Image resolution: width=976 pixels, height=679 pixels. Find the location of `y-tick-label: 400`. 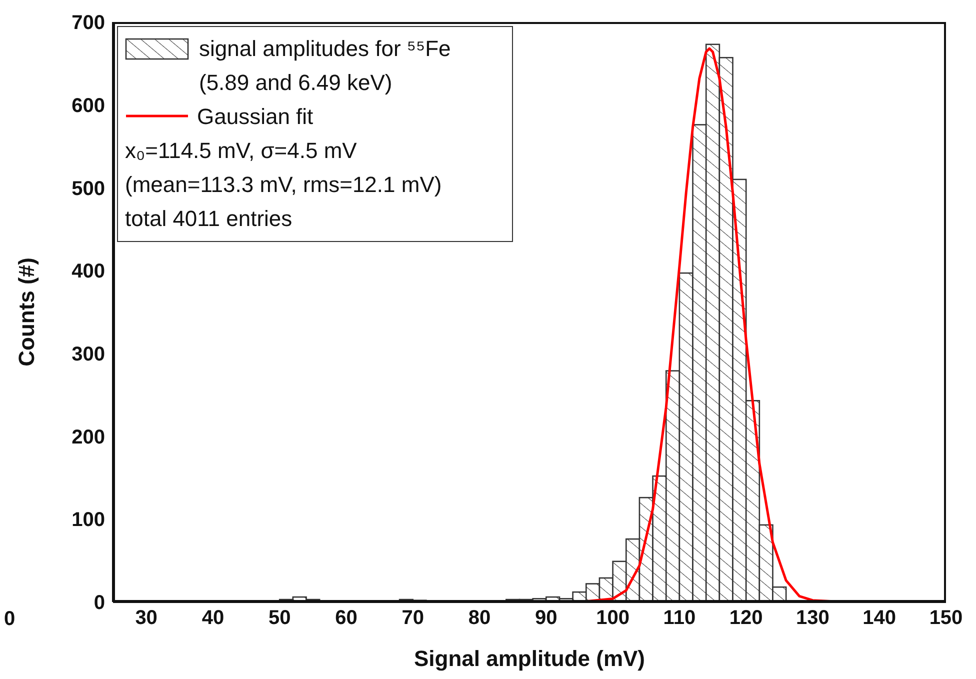

y-tick-label: 400 is located at coordinates (88, 271).